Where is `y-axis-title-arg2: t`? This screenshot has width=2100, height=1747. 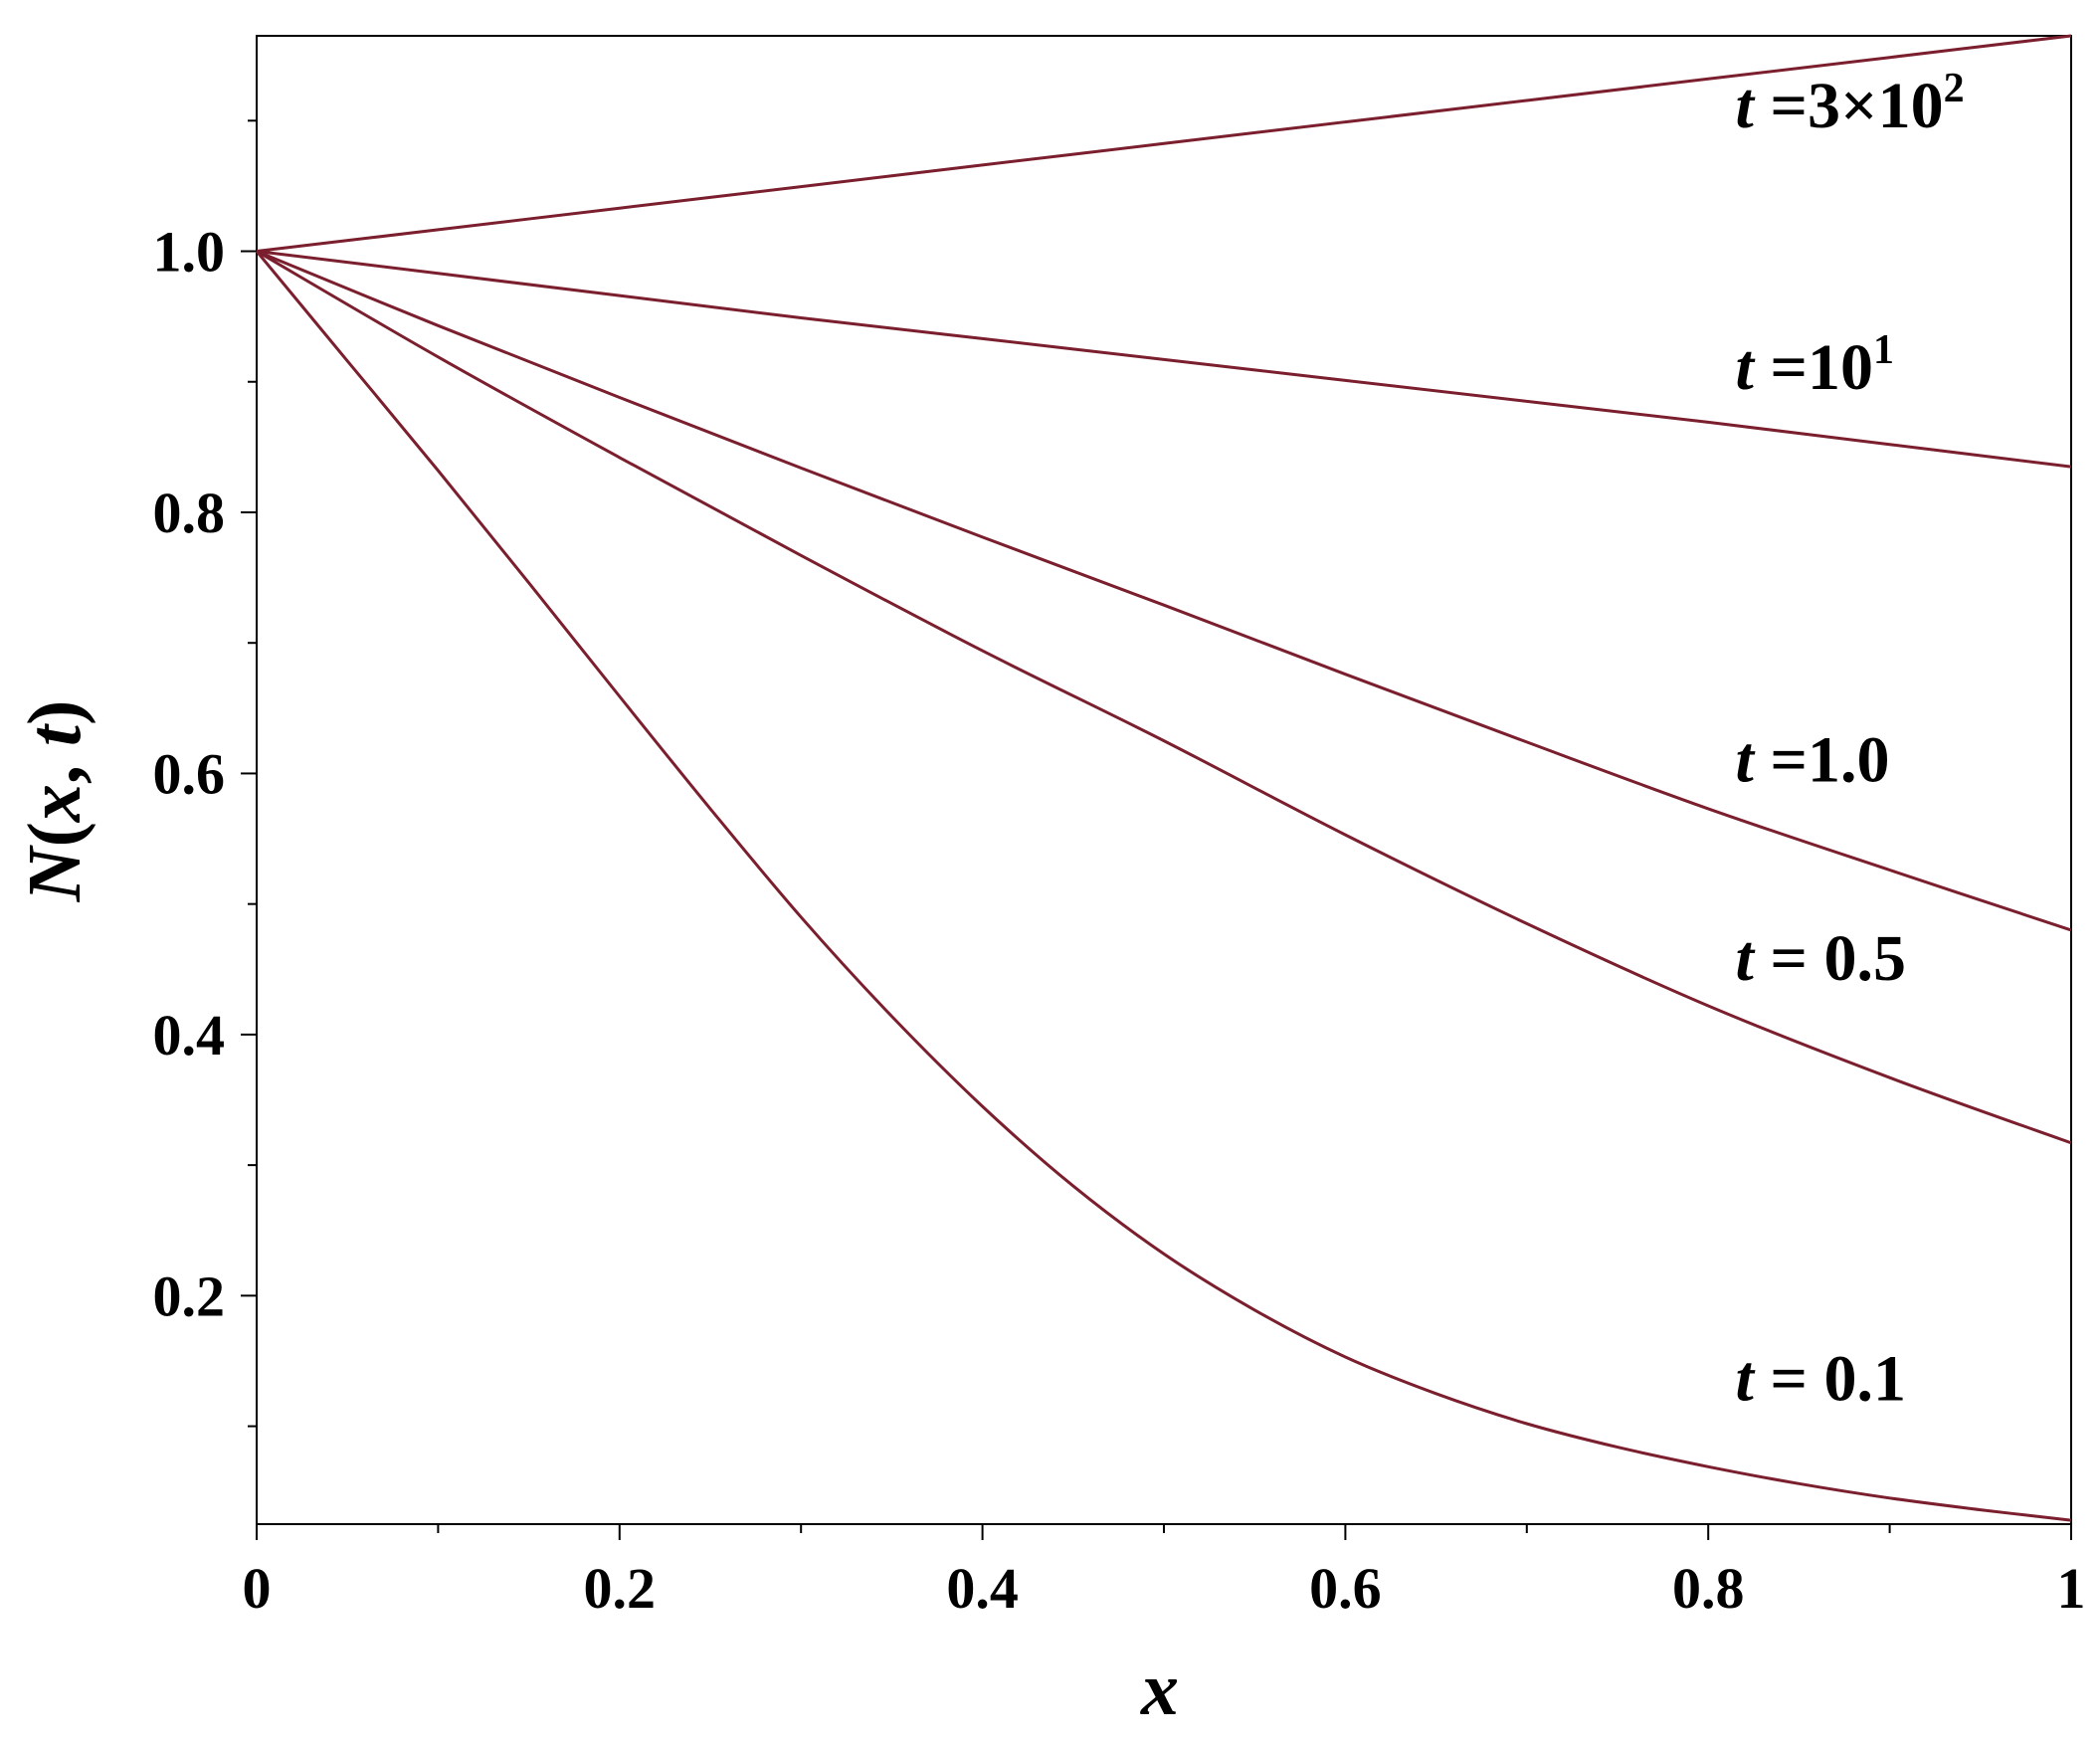
y-axis-title-arg2: t is located at coordinates (54, 734).